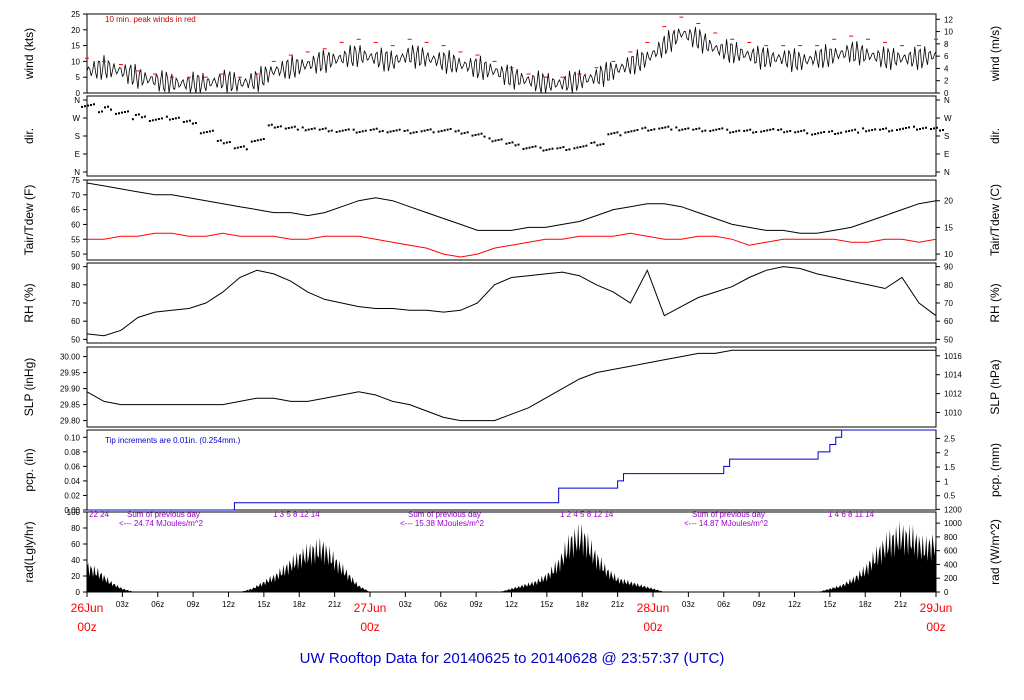 This screenshot has width=1024, height=700. I want to click on temp-ylabel-left: Tair/Tdew (F), so click(29, 220).